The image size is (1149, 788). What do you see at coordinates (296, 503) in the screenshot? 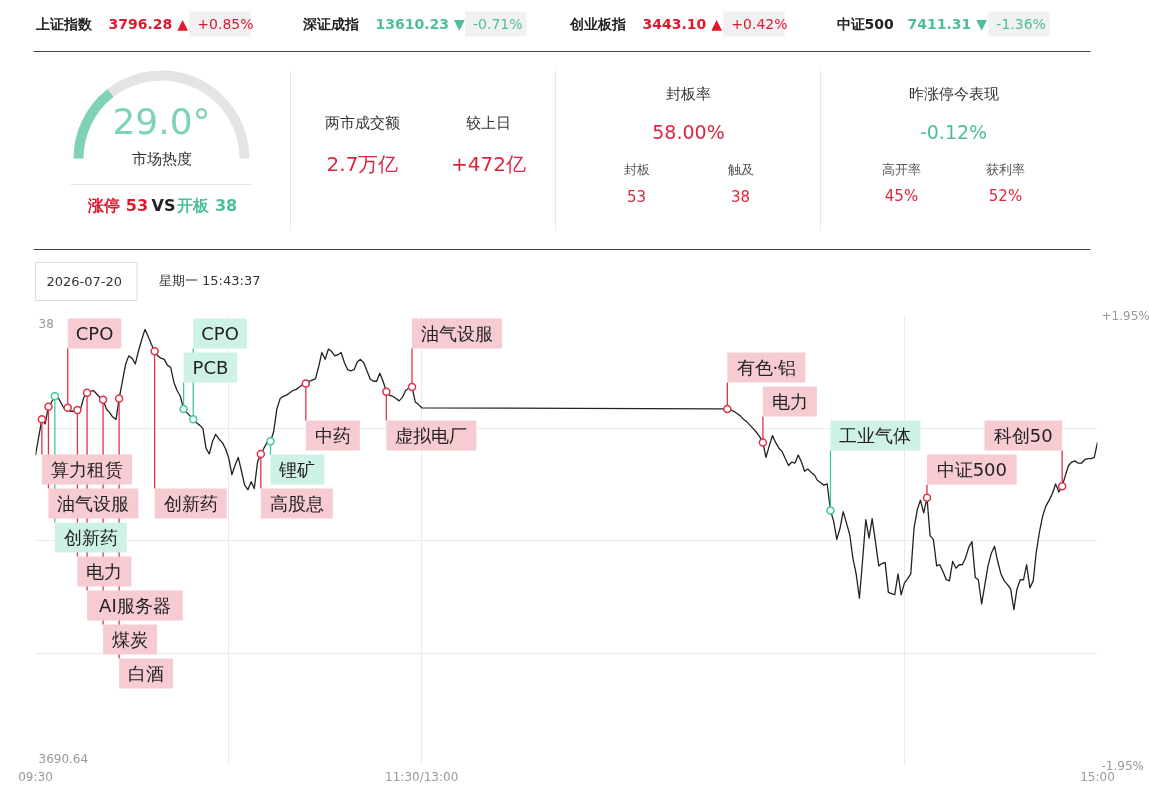
I see `annotation: 高股息` at bounding box center [296, 503].